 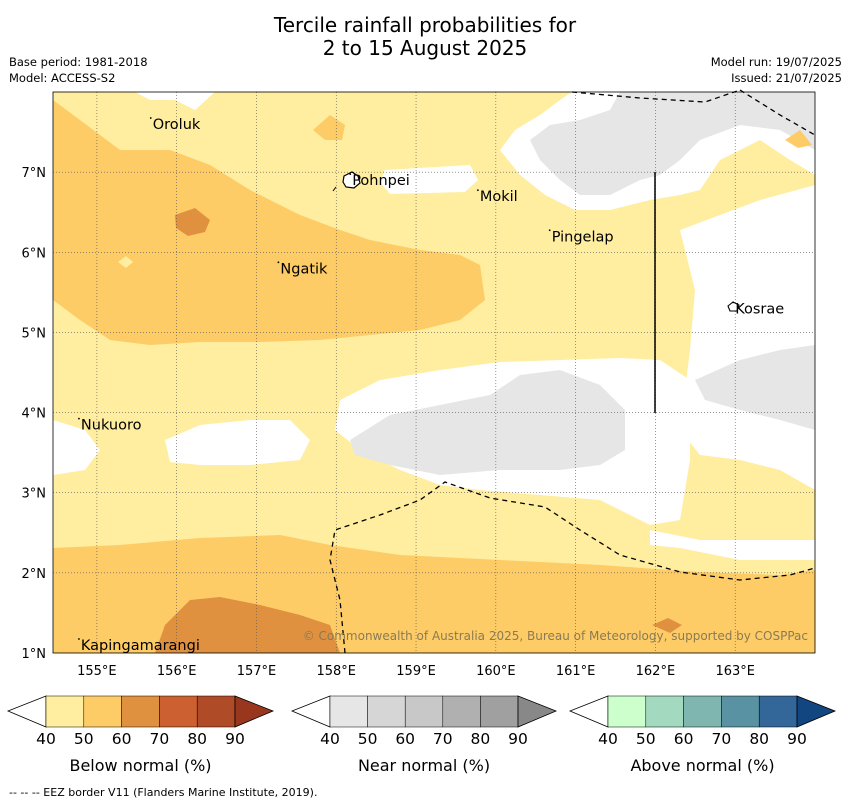 What do you see at coordinates (46, 739) in the screenshot?
I see `legend-below-tick: 40` at bounding box center [46, 739].